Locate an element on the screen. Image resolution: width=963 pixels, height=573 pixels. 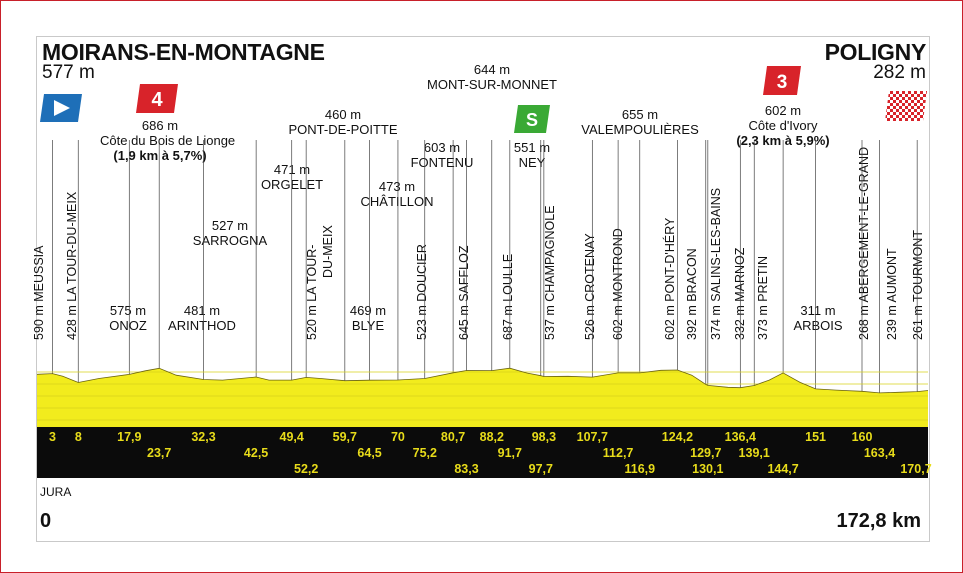
km-marker: 97,7 is located at coordinates (541, 469).